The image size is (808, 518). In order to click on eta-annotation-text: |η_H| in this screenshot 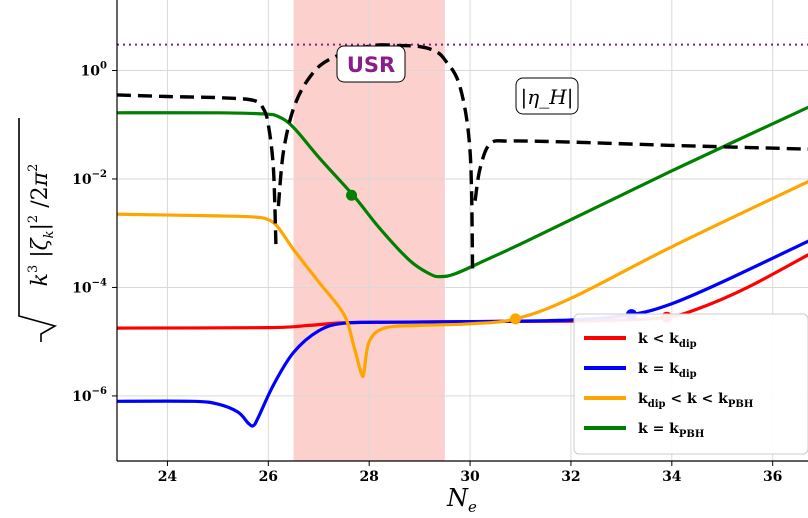, I will do `click(547, 97)`.